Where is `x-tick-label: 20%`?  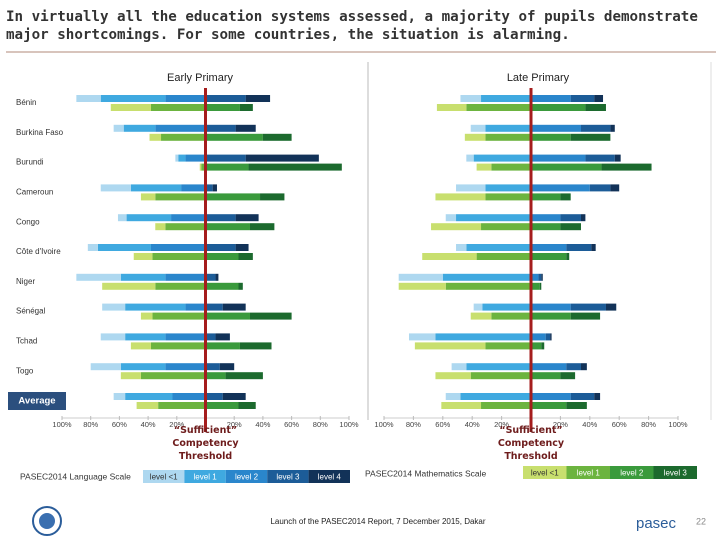 x-tick-label: 20% is located at coordinates (560, 424).